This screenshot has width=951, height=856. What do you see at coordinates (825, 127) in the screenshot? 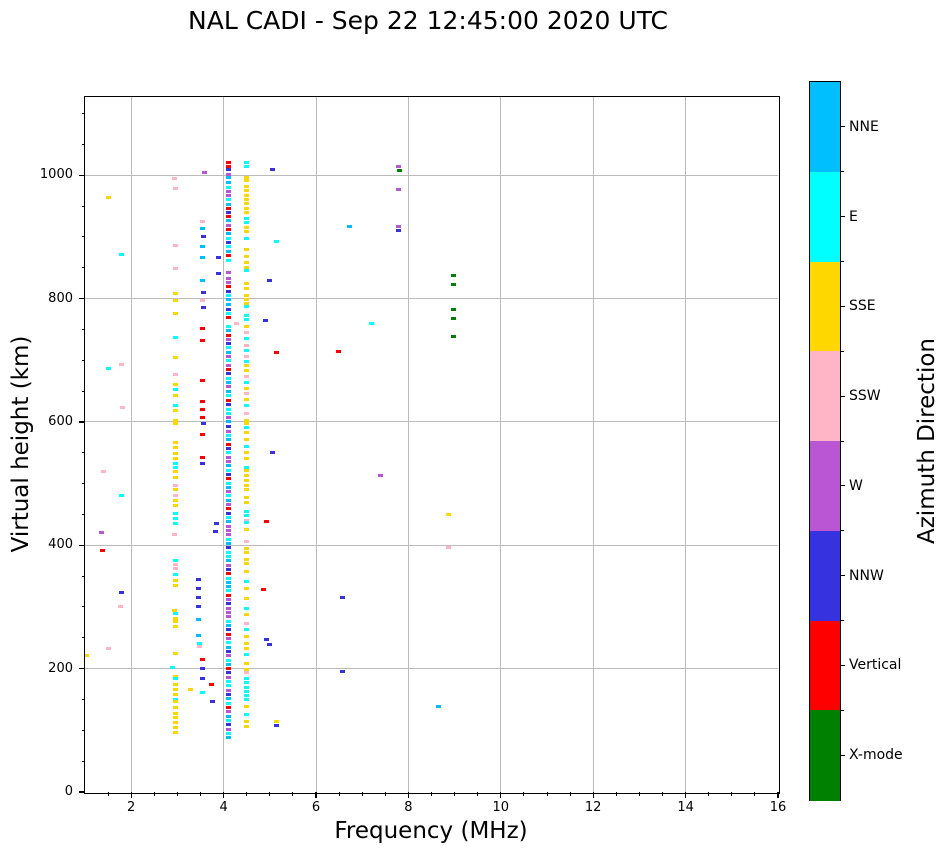
I see `colorbar-segment-NNE` at bounding box center [825, 127].